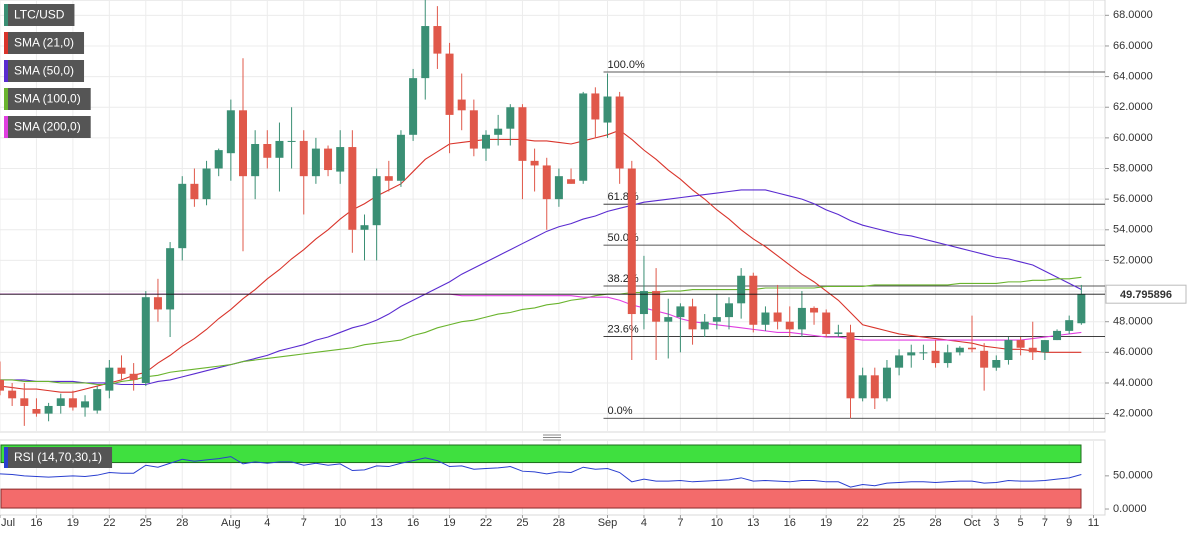 Image resolution: width=1194 pixels, height=536 pixels. Describe the element at coordinates (1133, 77) in the screenshot. I see `y-tick-label: 64.0000` at that location.